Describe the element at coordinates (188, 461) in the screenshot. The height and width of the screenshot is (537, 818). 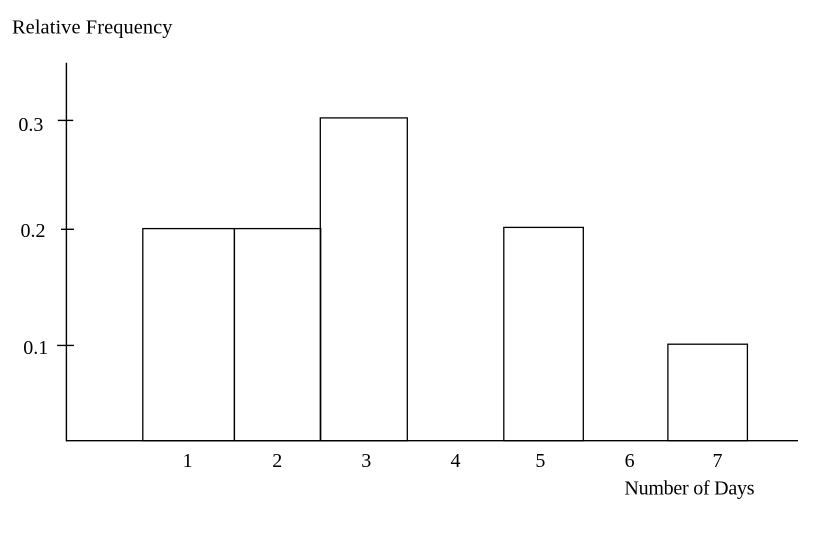
I see `svg-text: 1` at that location.